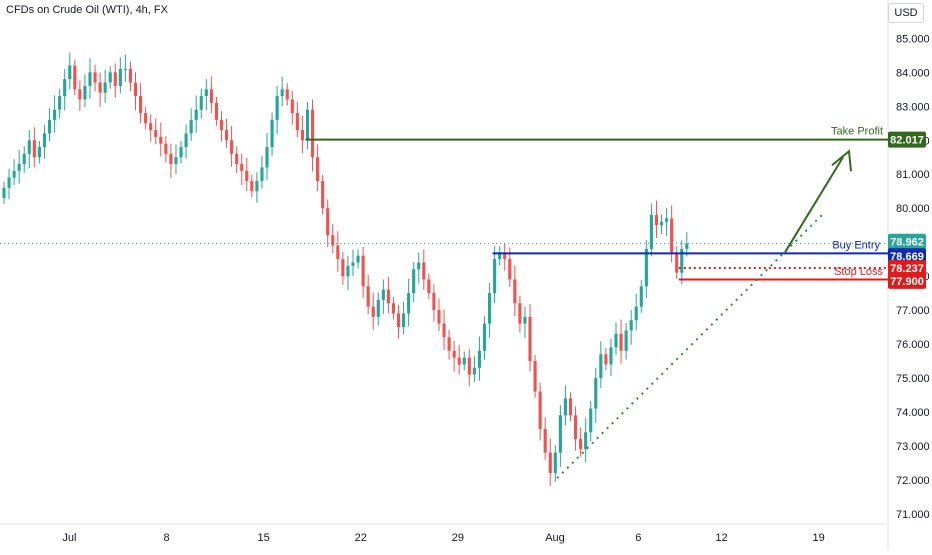 The height and width of the screenshot is (555, 932). What do you see at coordinates (913, 311) in the screenshot?
I see `y-tick-label: 77.000` at bounding box center [913, 311].